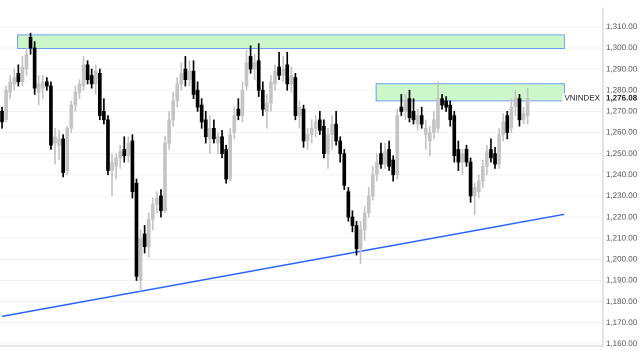 The height and width of the screenshot is (360, 640). Describe the element at coordinates (622, 343) in the screenshot. I see `y-tick-label: 1,160.00` at that location.